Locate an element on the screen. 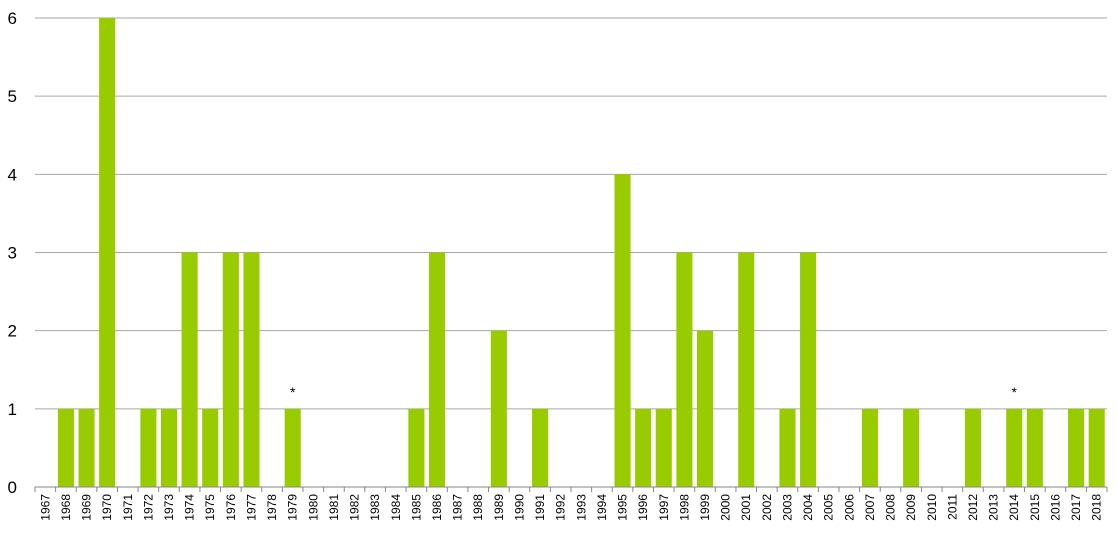 The width and height of the screenshot is (1117, 541). x-tick-label: 2004 is located at coordinates (808, 507).